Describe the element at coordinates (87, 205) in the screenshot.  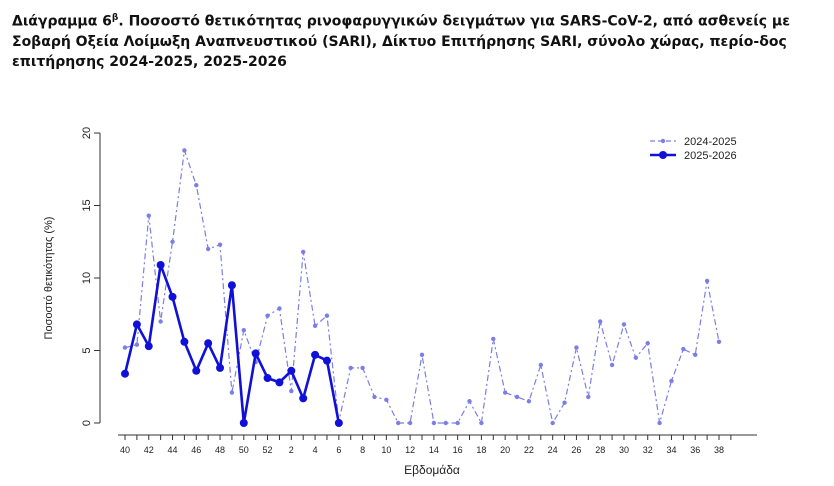
I see `y-tick-label: 15` at that location.